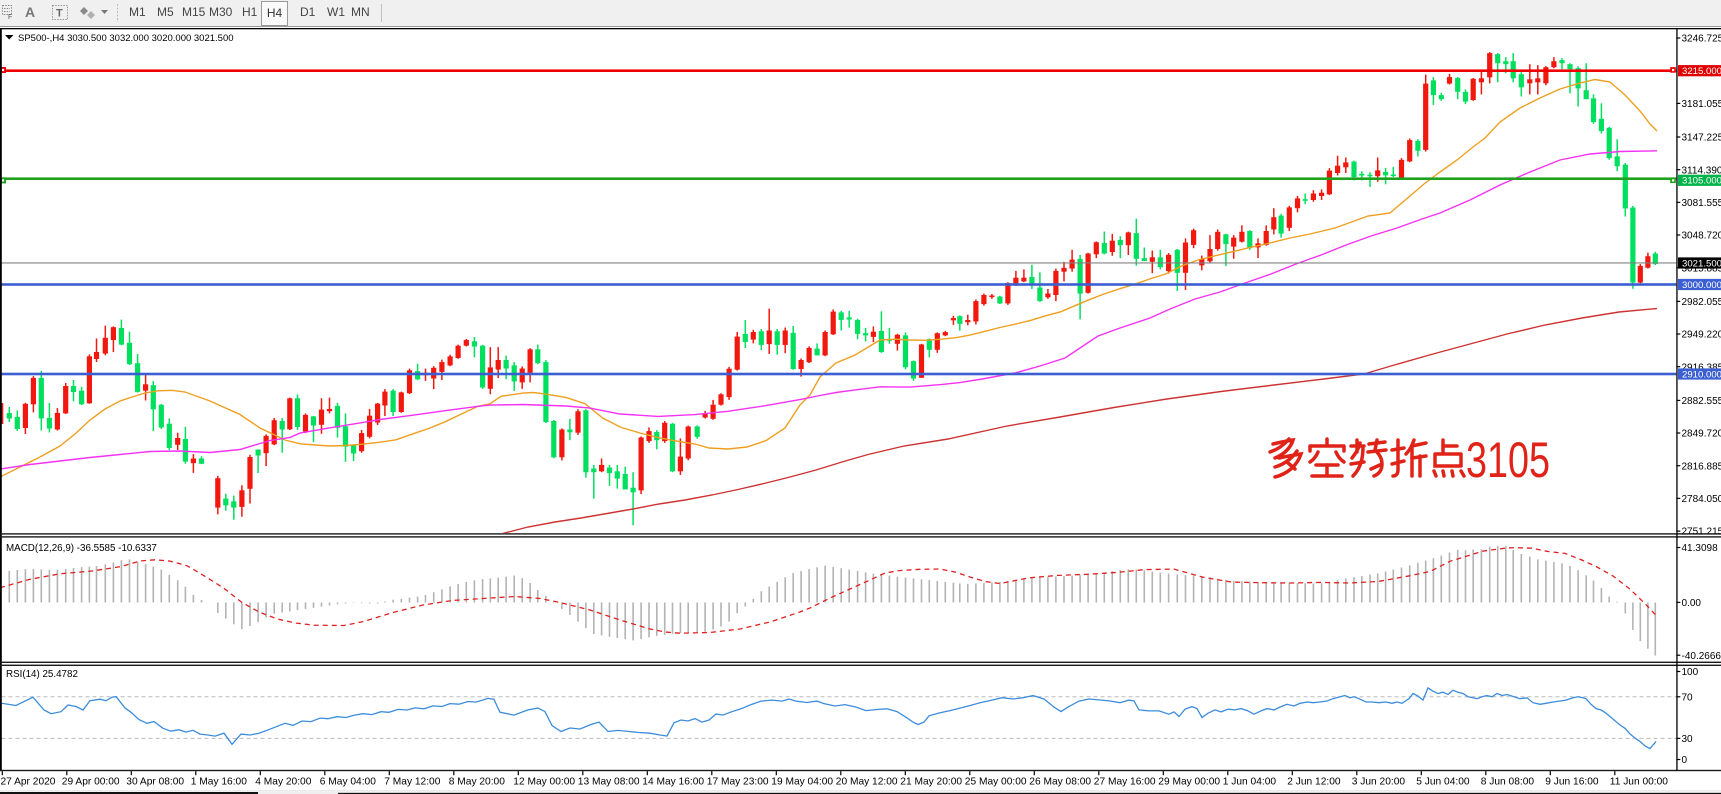 The image size is (1721, 794). What do you see at coordinates (1701, 170) in the screenshot?
I see `svg-text: 3114.390` at bounding box center [1701, 170].